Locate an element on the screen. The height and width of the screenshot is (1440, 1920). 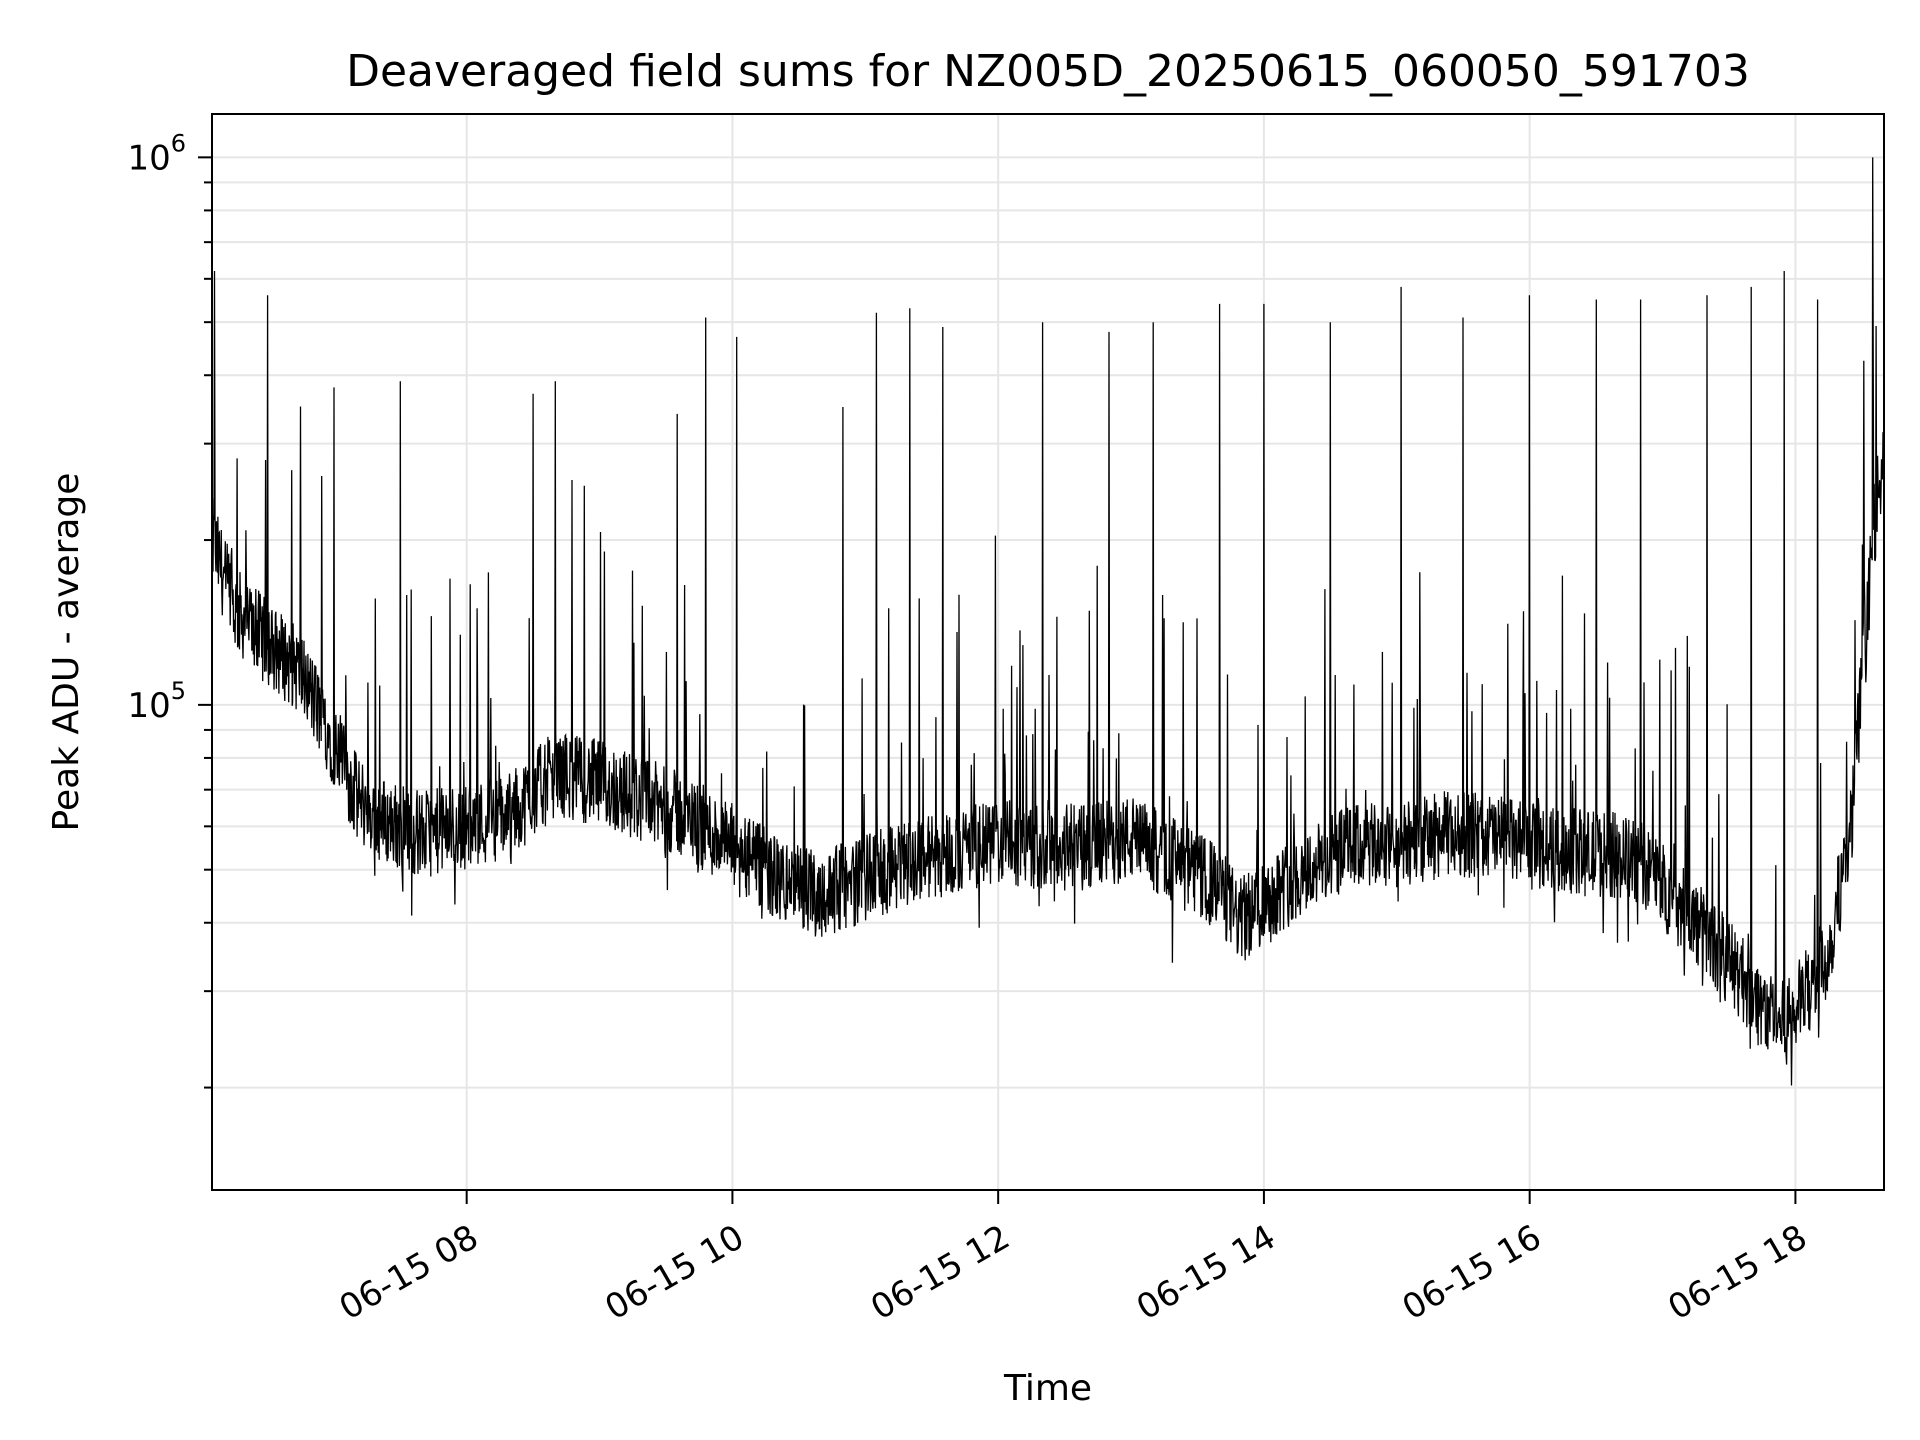
x-tick-label: 06-15 16 is located at coordinates (1472, 1272).